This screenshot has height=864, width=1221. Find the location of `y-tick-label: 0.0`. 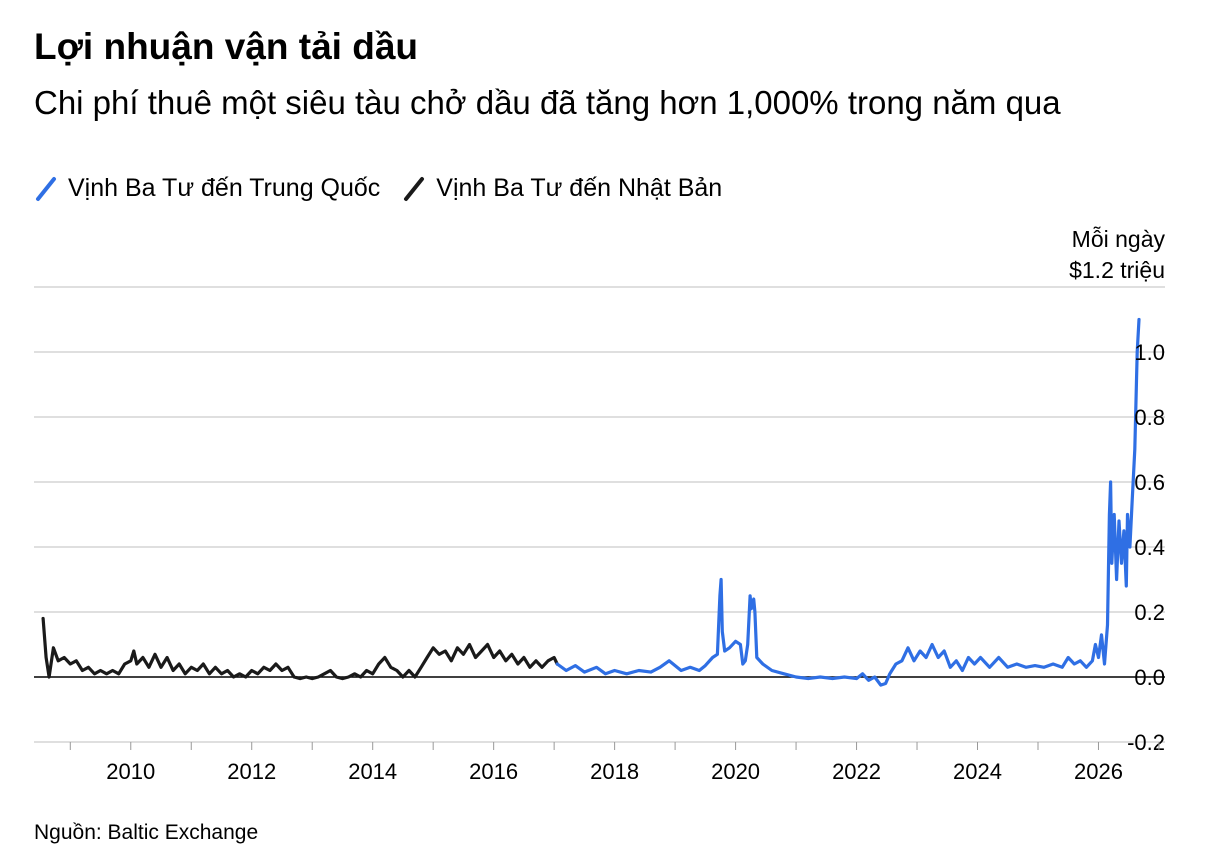

y-tick-label: 0.0 is located at coordinates (1149, 677).